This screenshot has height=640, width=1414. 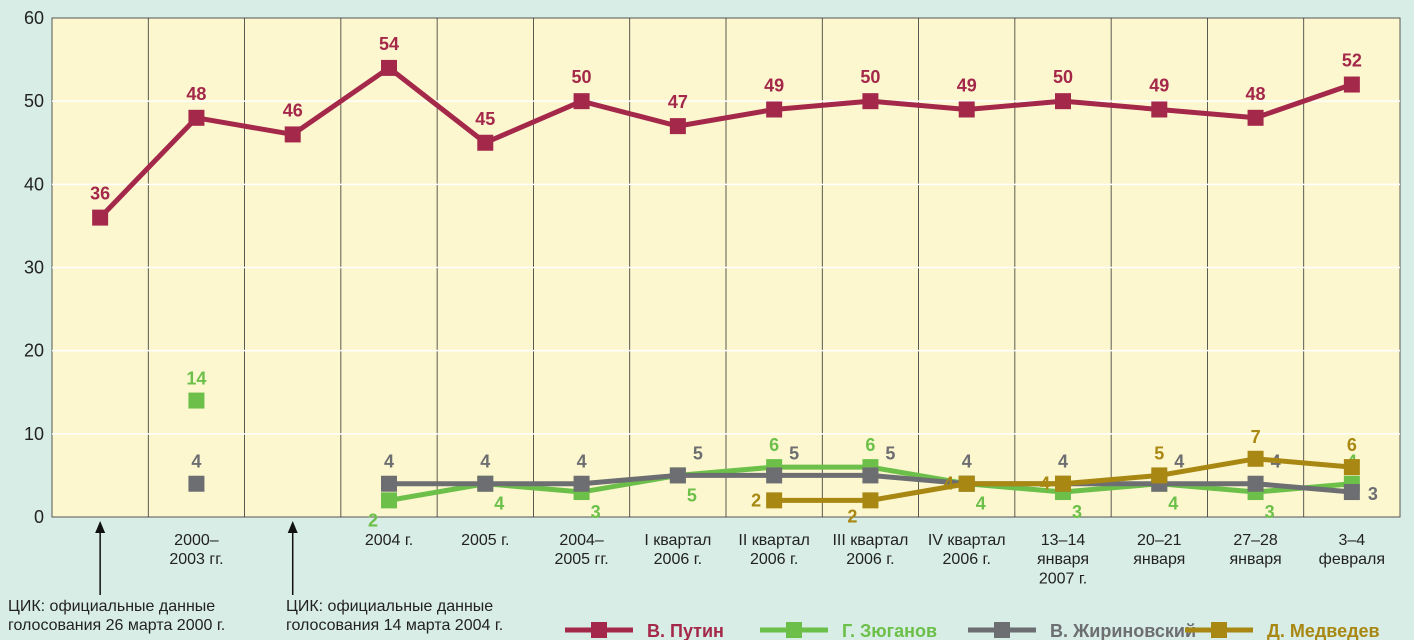 I want to click on y-tick-label: 60, so click(x=34, y=18).